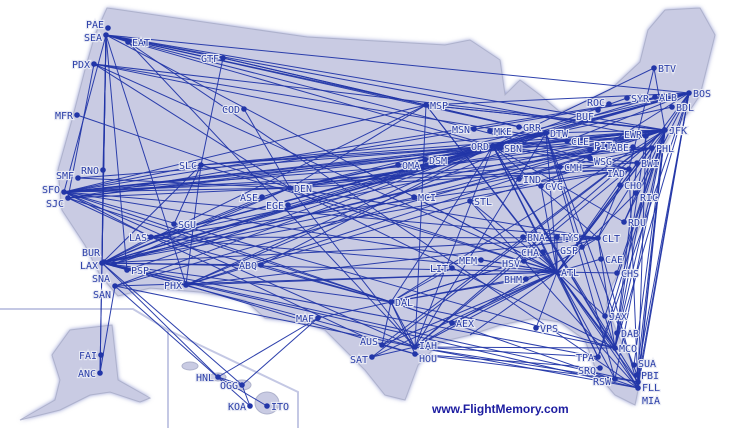 The image size is (740, 428). Describe the element at coordinates (232, 386) in the screenshot. I see `airport-ogg: OGG` at that location.